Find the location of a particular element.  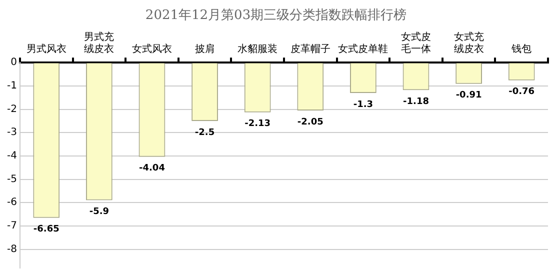

y-tick-label: -7 is located at coordinates (11, 226).